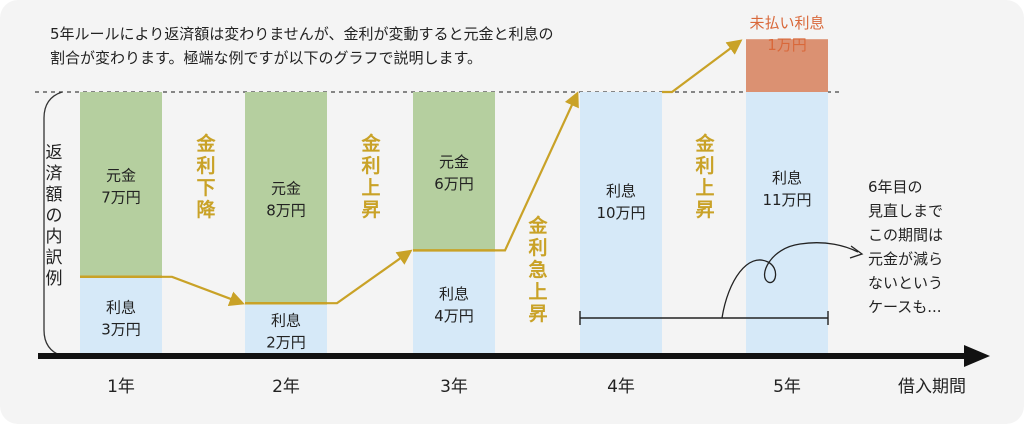  What do you see at coordinates (454, 316) in the screenshot?
I see `interest-value-3: 4万円` at bounding box center [454, 316].